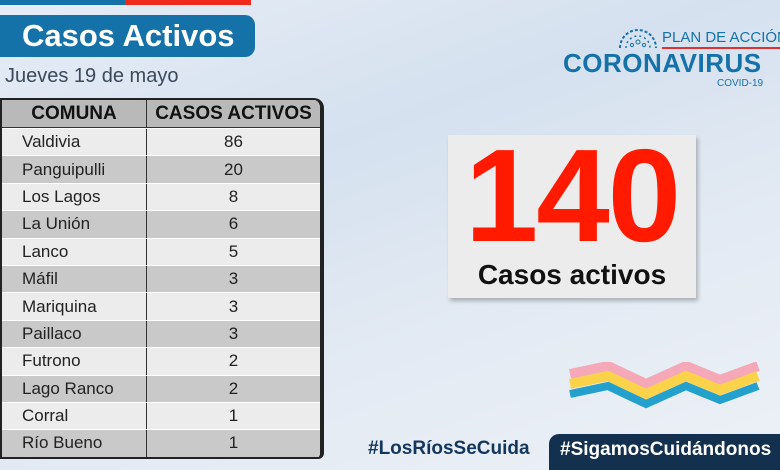  I want to click on casos-cell: 5, so click(233, 251).